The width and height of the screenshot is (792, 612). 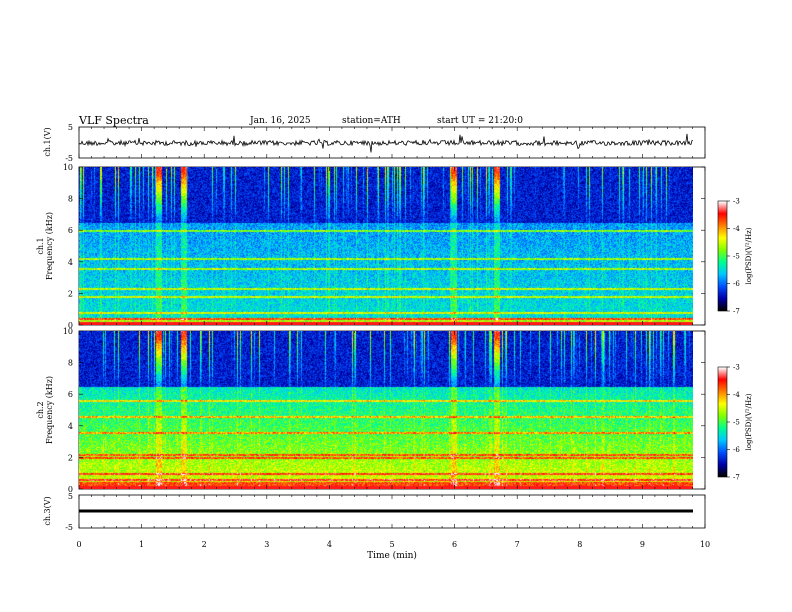 I want to click on ch1-colorbar: -3 -4 -5 -6 -7 log(PSD)(V²/Hz), so click(x=735, y=257).